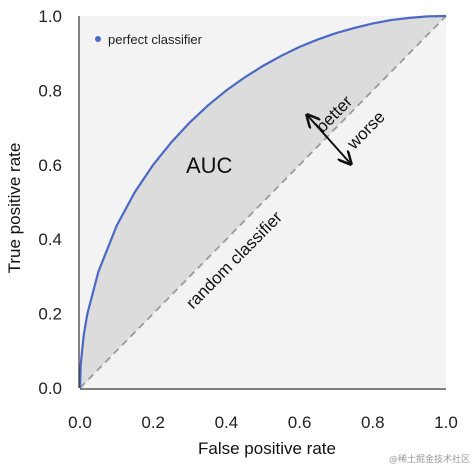  I want to click on x-axis-title: False positive rate, so click(267, 448).